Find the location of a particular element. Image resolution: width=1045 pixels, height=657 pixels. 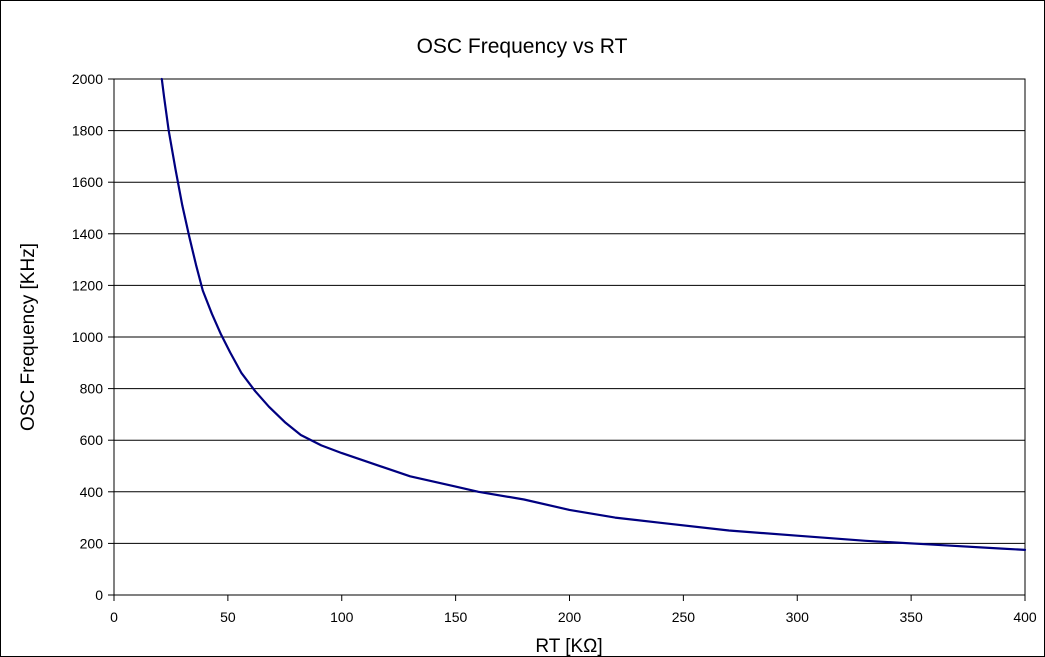

y-tick-label: 2000 is located at coordinates (87, 79).